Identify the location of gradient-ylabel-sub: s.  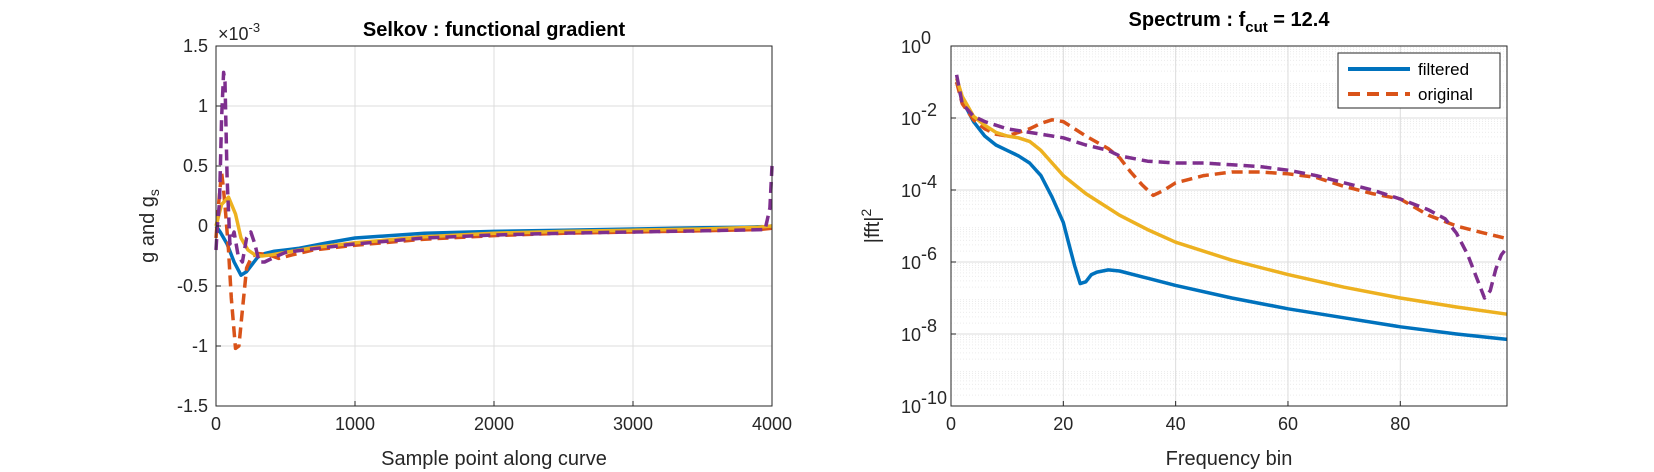
(154, 192).